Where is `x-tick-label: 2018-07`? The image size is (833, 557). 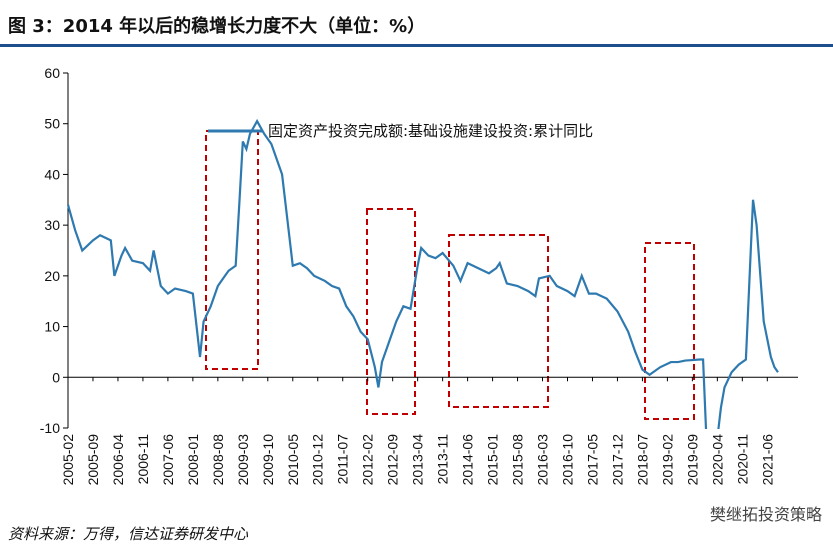 x-tick-label: 2018-07 is located at coordinates (642, 460).